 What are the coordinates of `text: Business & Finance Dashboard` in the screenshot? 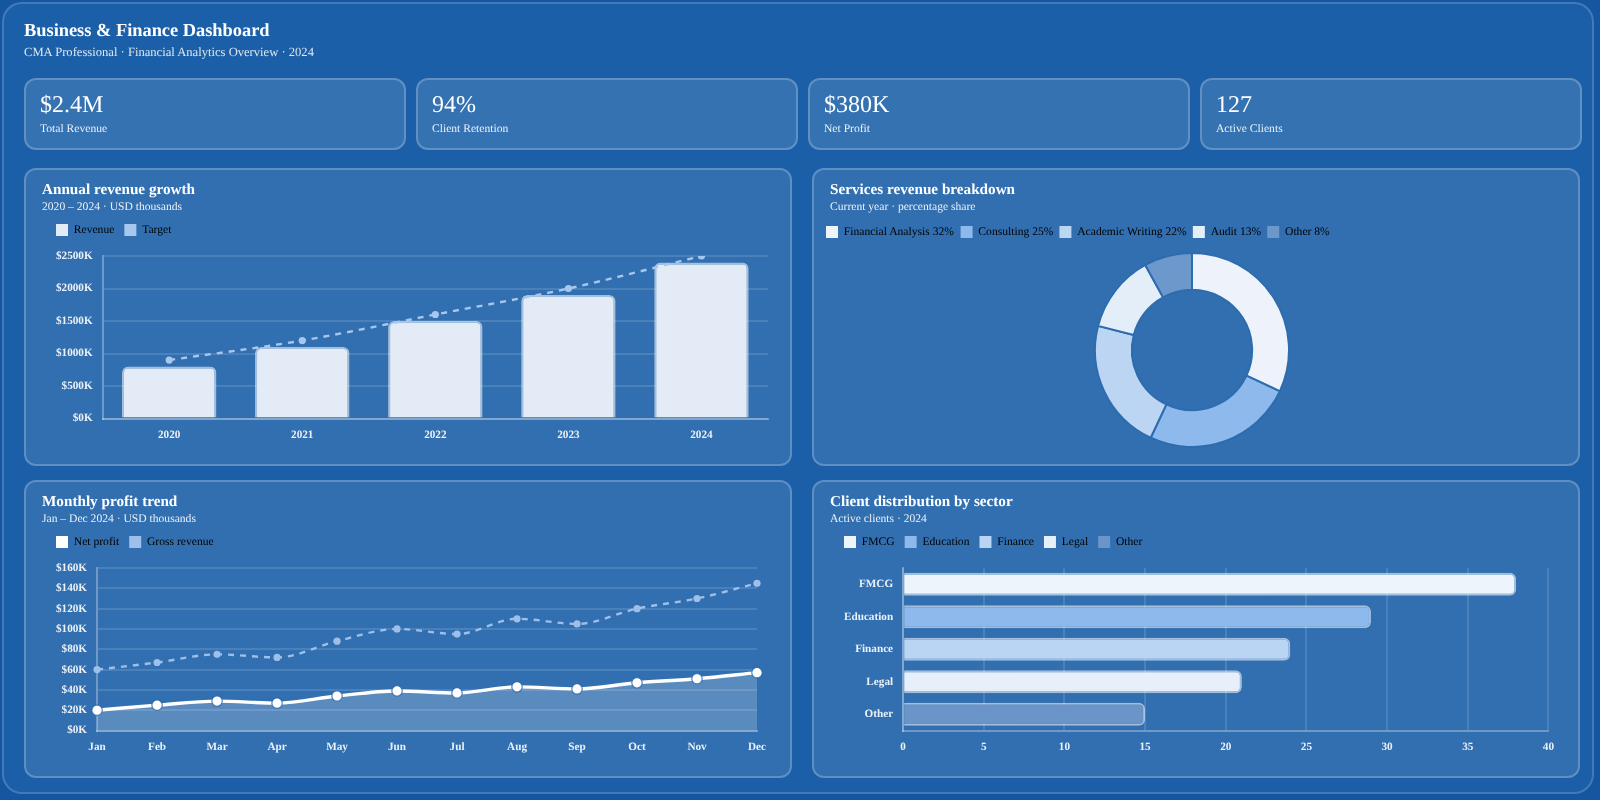 It's located at (147, 31).